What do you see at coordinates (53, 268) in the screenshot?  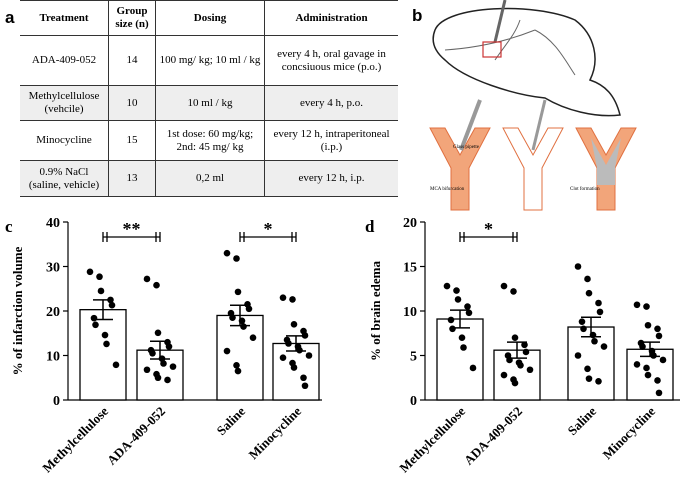 I see `y-tick-label: 30` at bounding box center [53, 268].